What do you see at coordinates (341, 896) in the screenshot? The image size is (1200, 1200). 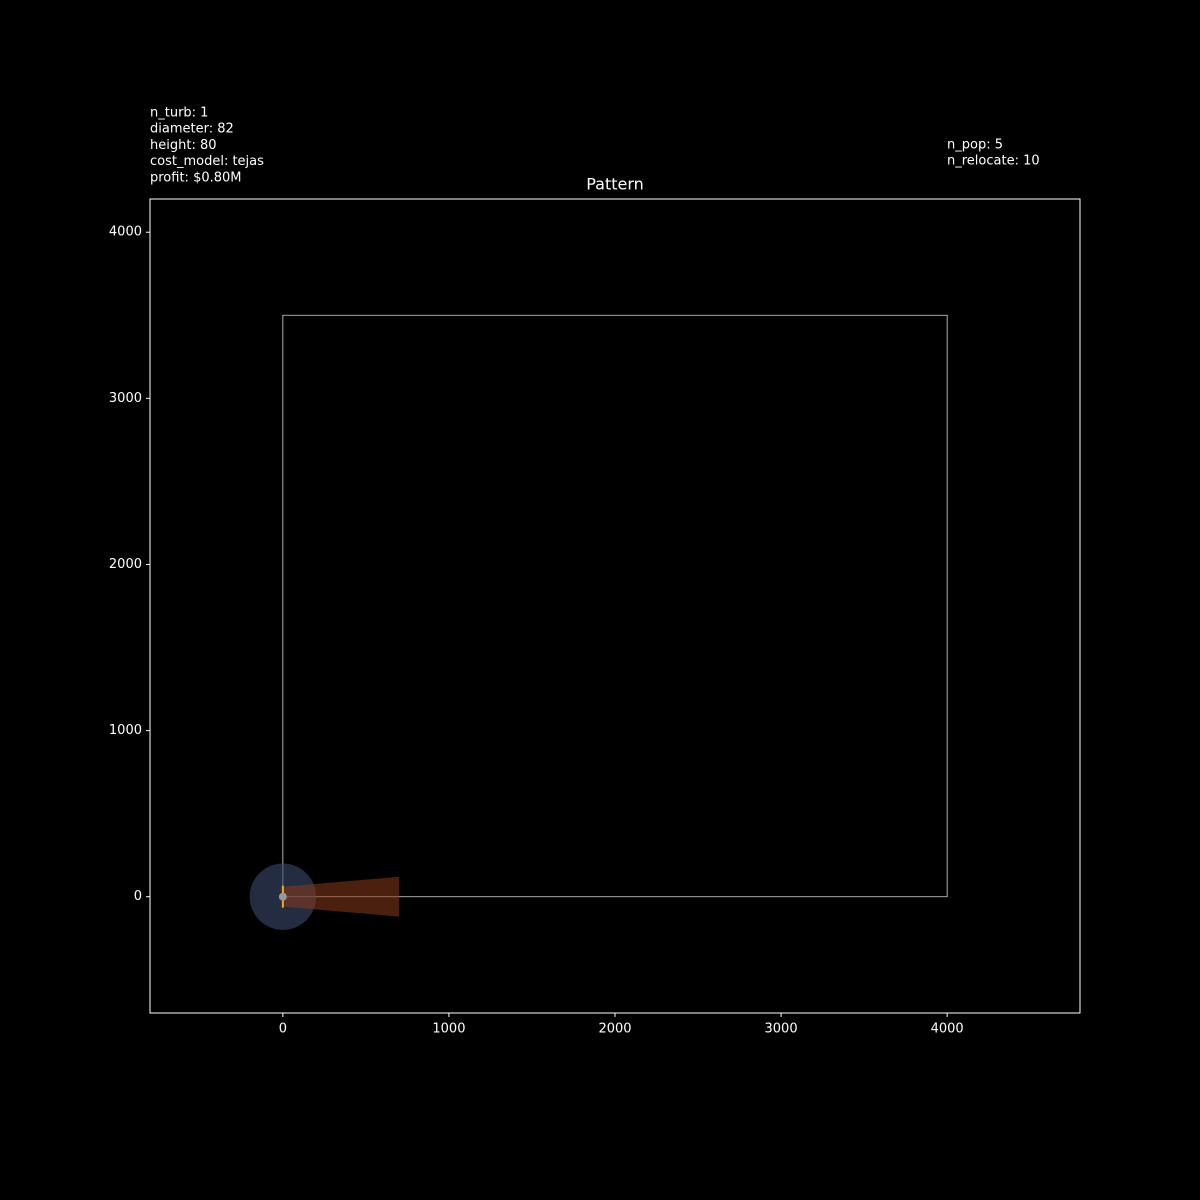 I see `wake` at bounding box center [341, 896].